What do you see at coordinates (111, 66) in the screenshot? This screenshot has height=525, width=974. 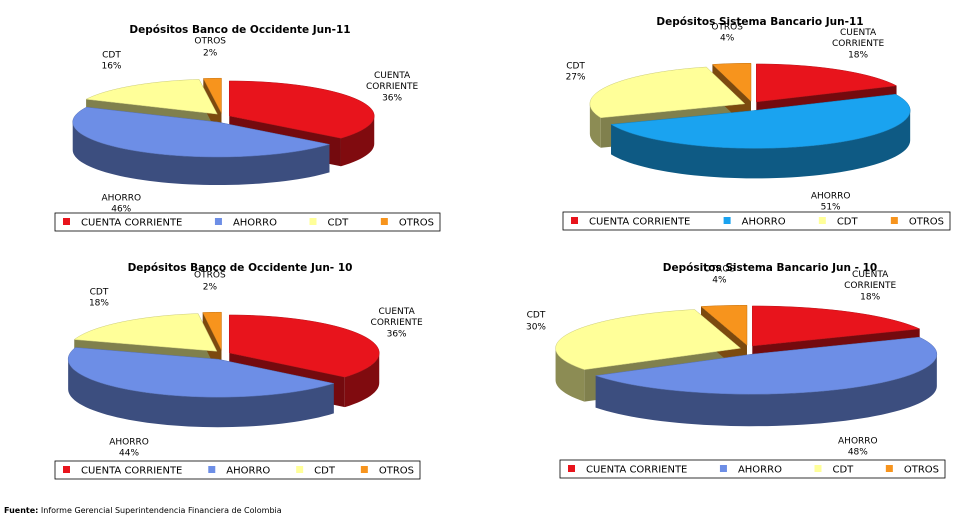 I see `data-label-value: 16%` at bounding box center [111, 66].